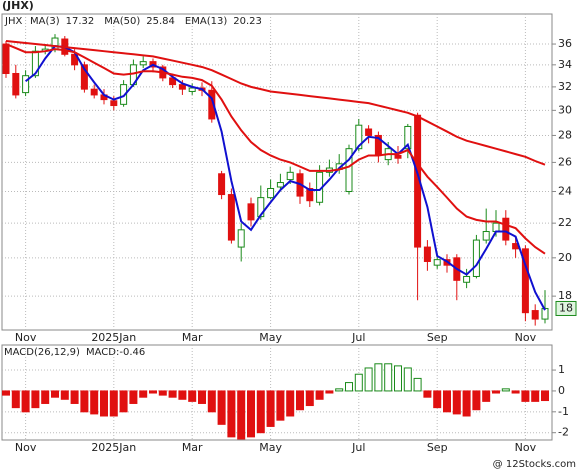 This screenshot has width=580, height=471. Describe the element at coordinates (534, 464) in the screenshot. I see `watermark: @ 12Stocks.com` at that location.